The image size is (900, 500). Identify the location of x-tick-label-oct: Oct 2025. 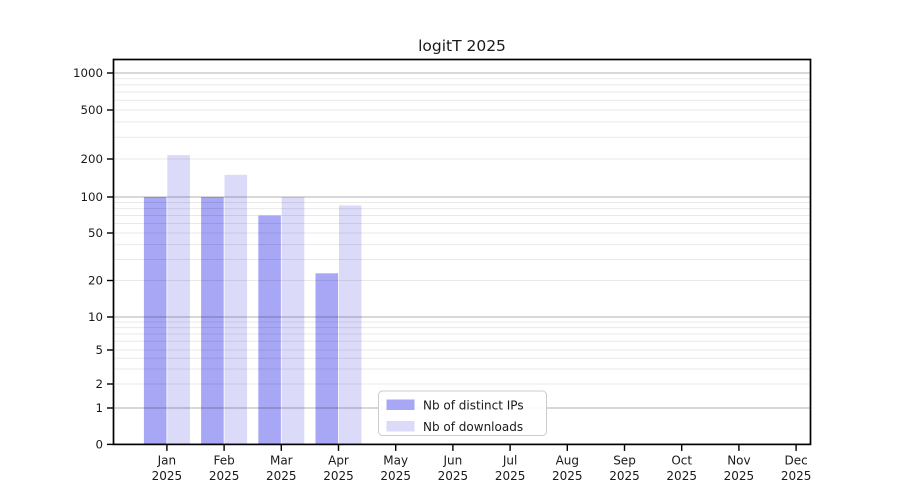
(681, 469).